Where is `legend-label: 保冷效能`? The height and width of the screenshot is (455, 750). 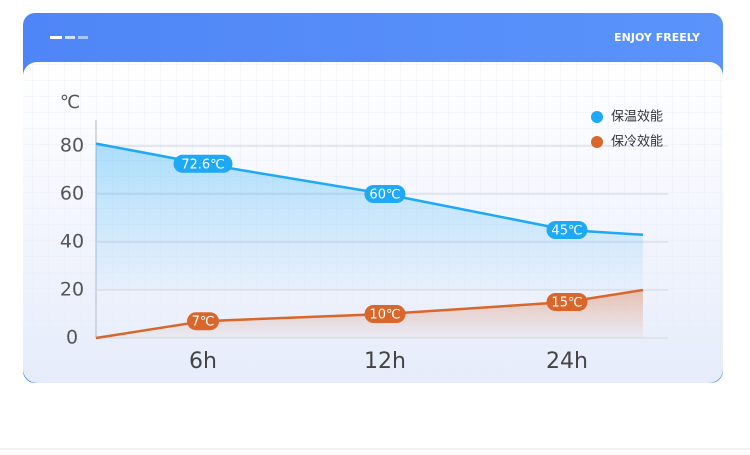
legend-label: 保冷效能 is located at coordinates (637, 142).